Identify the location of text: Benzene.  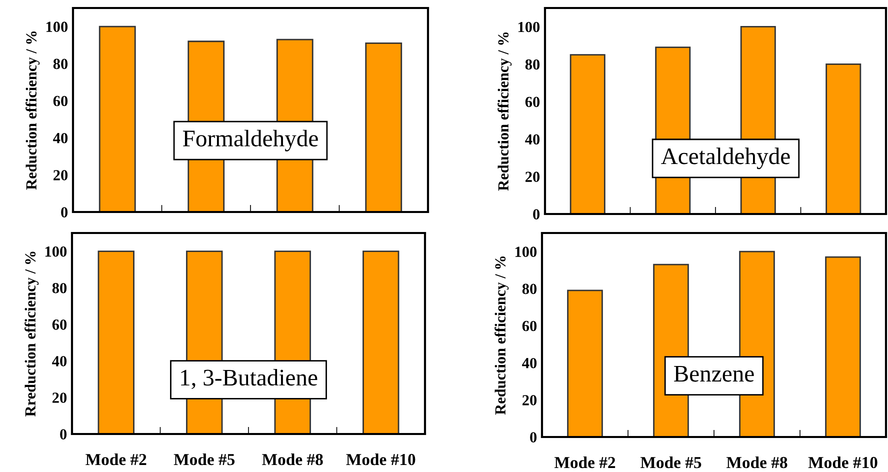
(714, 374).